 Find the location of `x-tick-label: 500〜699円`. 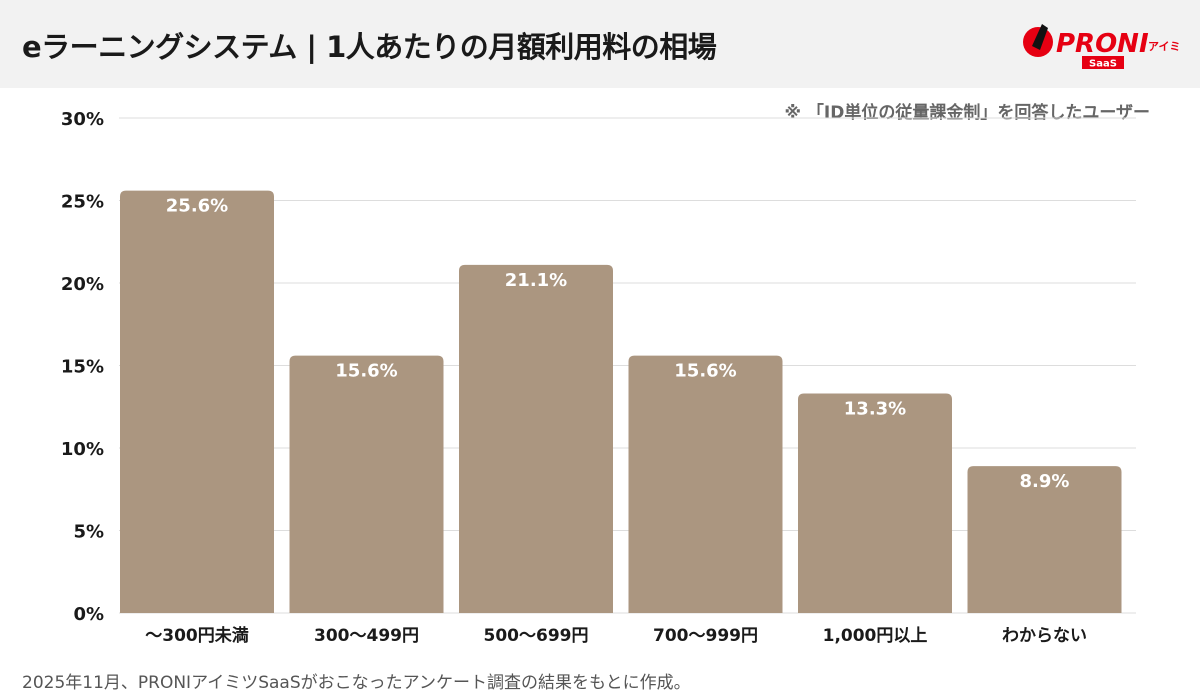

x-tick-label: 500〜699円 is located at coordinates (536, 636).